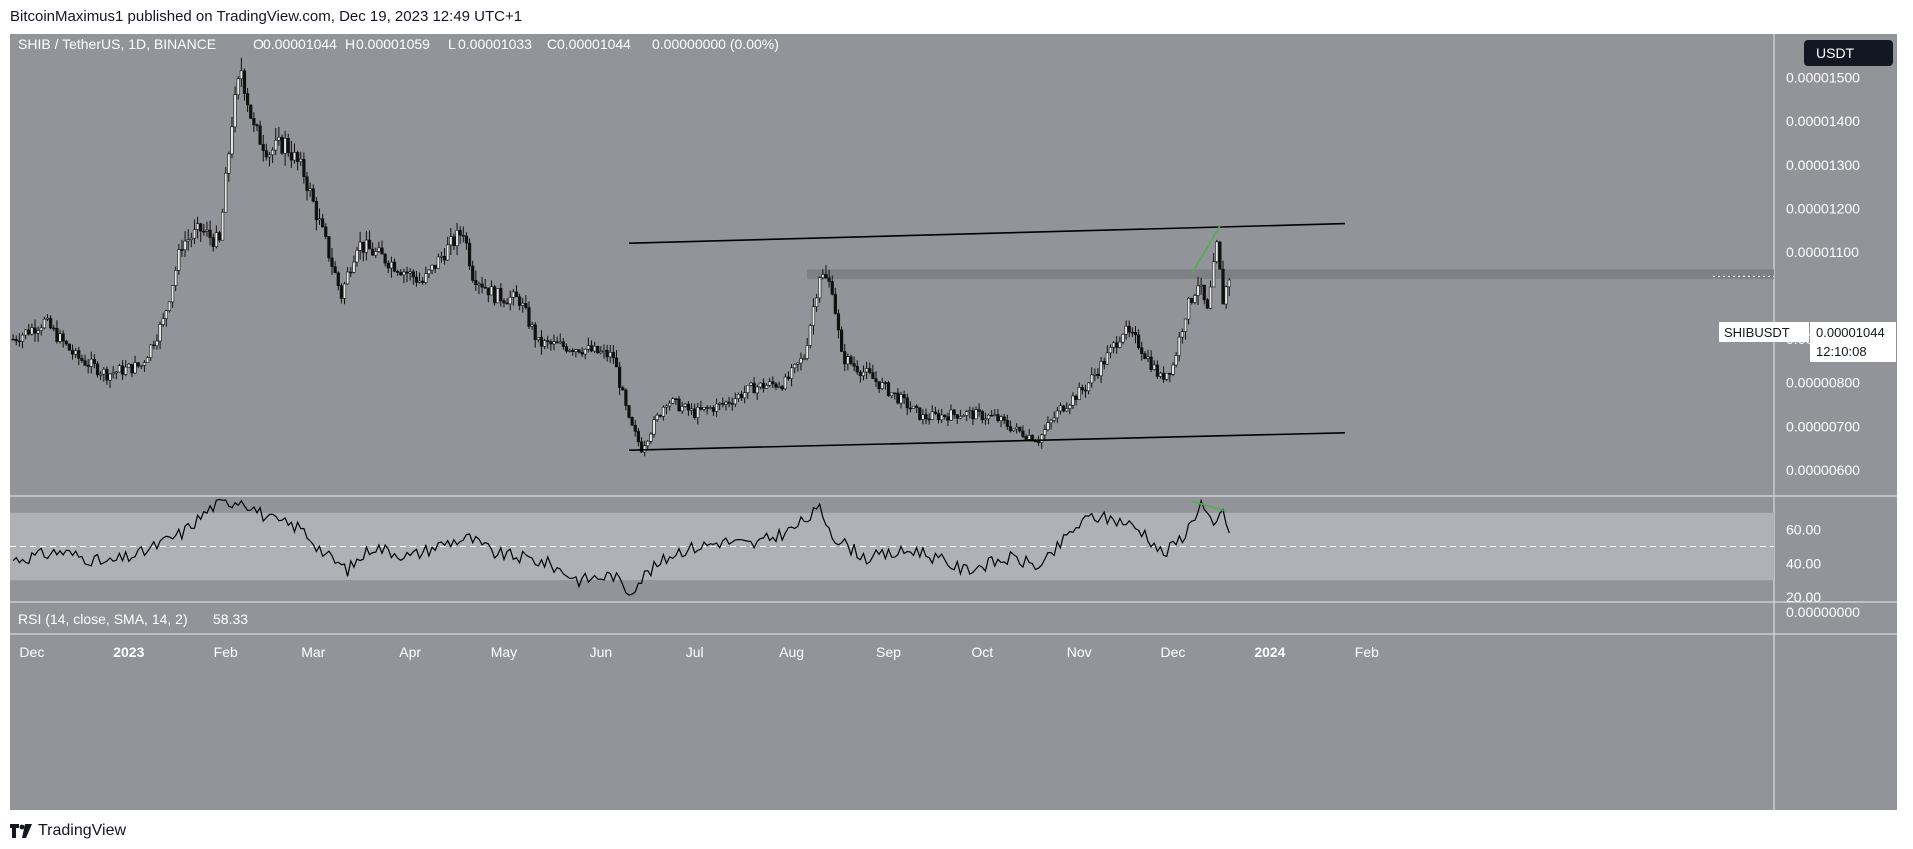  Describe the element at coordinates (1823, 121) in the screenshot. I see `price-tick-label: 0.00001400` at that location.